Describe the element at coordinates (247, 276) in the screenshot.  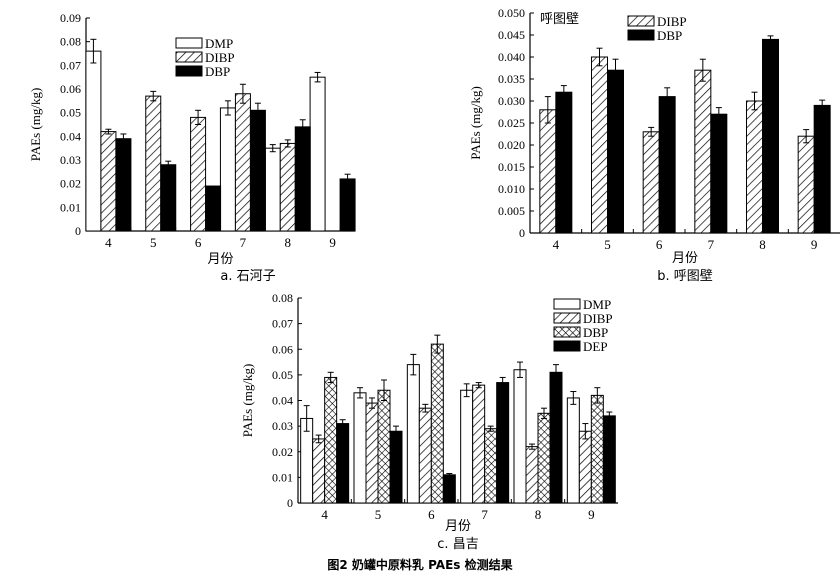
I see `panel-label: a. 石河子` at that location.